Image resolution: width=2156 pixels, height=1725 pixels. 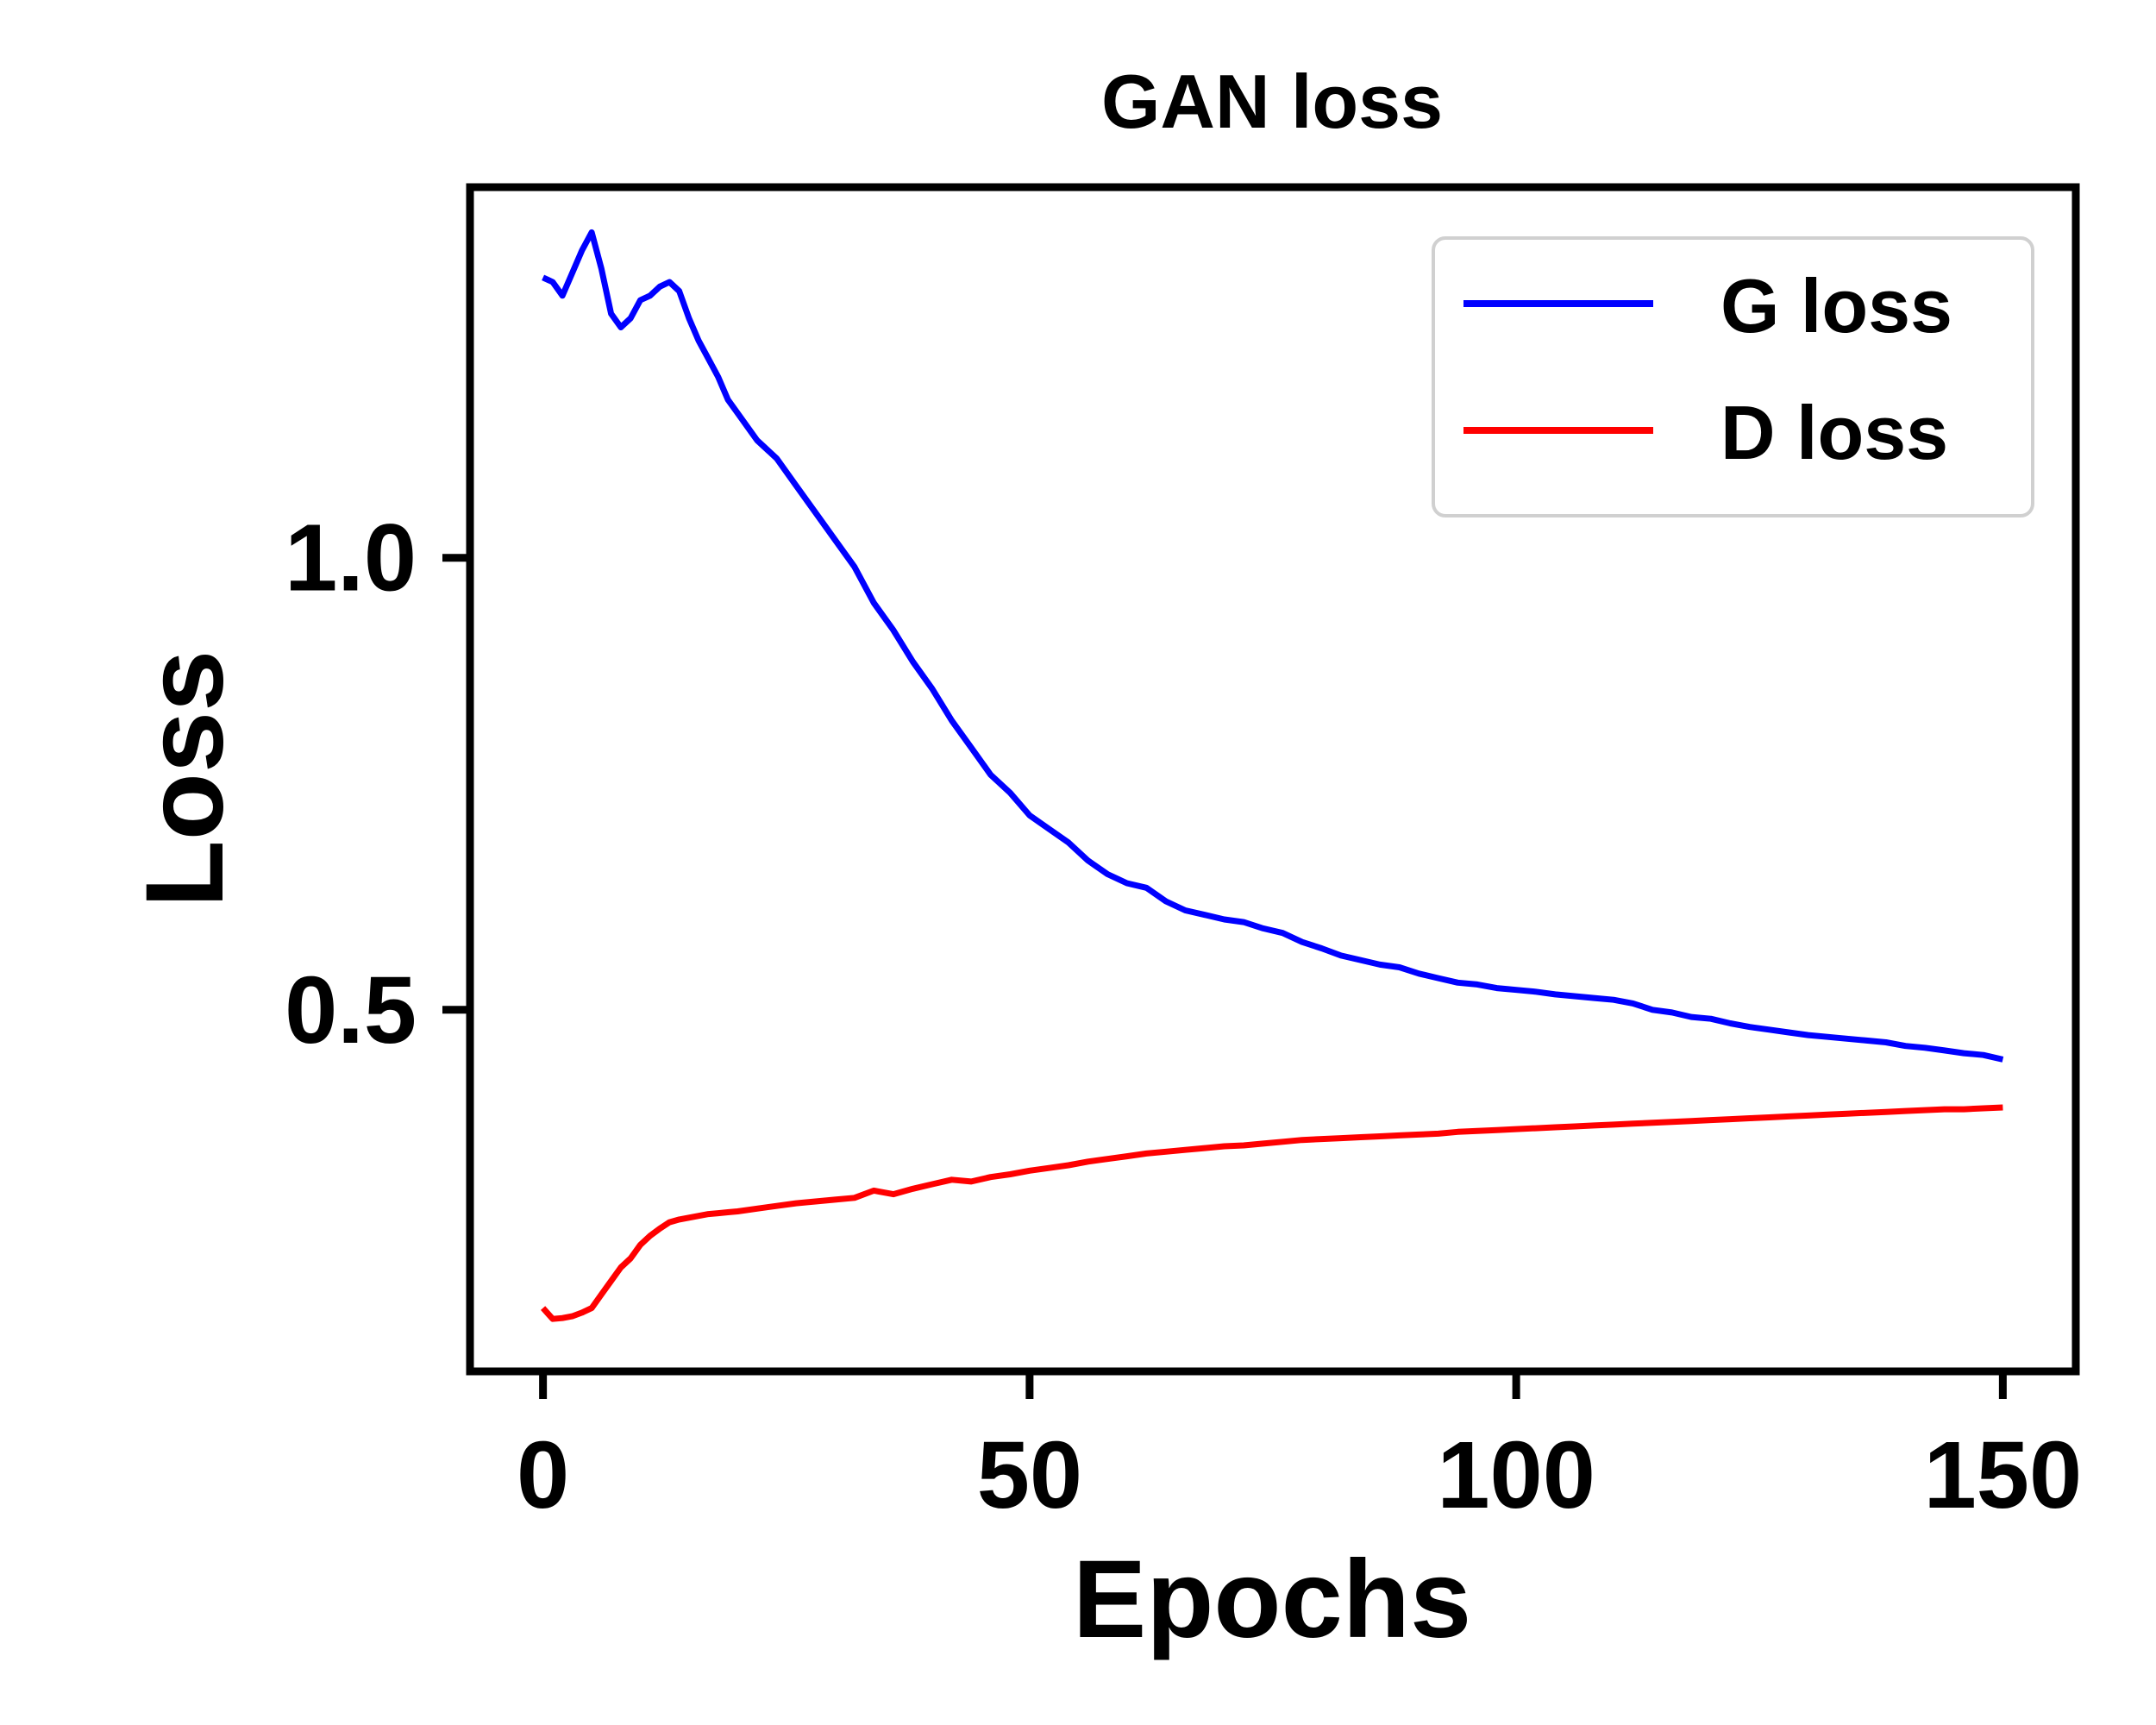 What do you see at coordinates (1836, 305) in the screenshot?
I see `legend-label-g-loss: G loss` at bounding box center [1836, 305].